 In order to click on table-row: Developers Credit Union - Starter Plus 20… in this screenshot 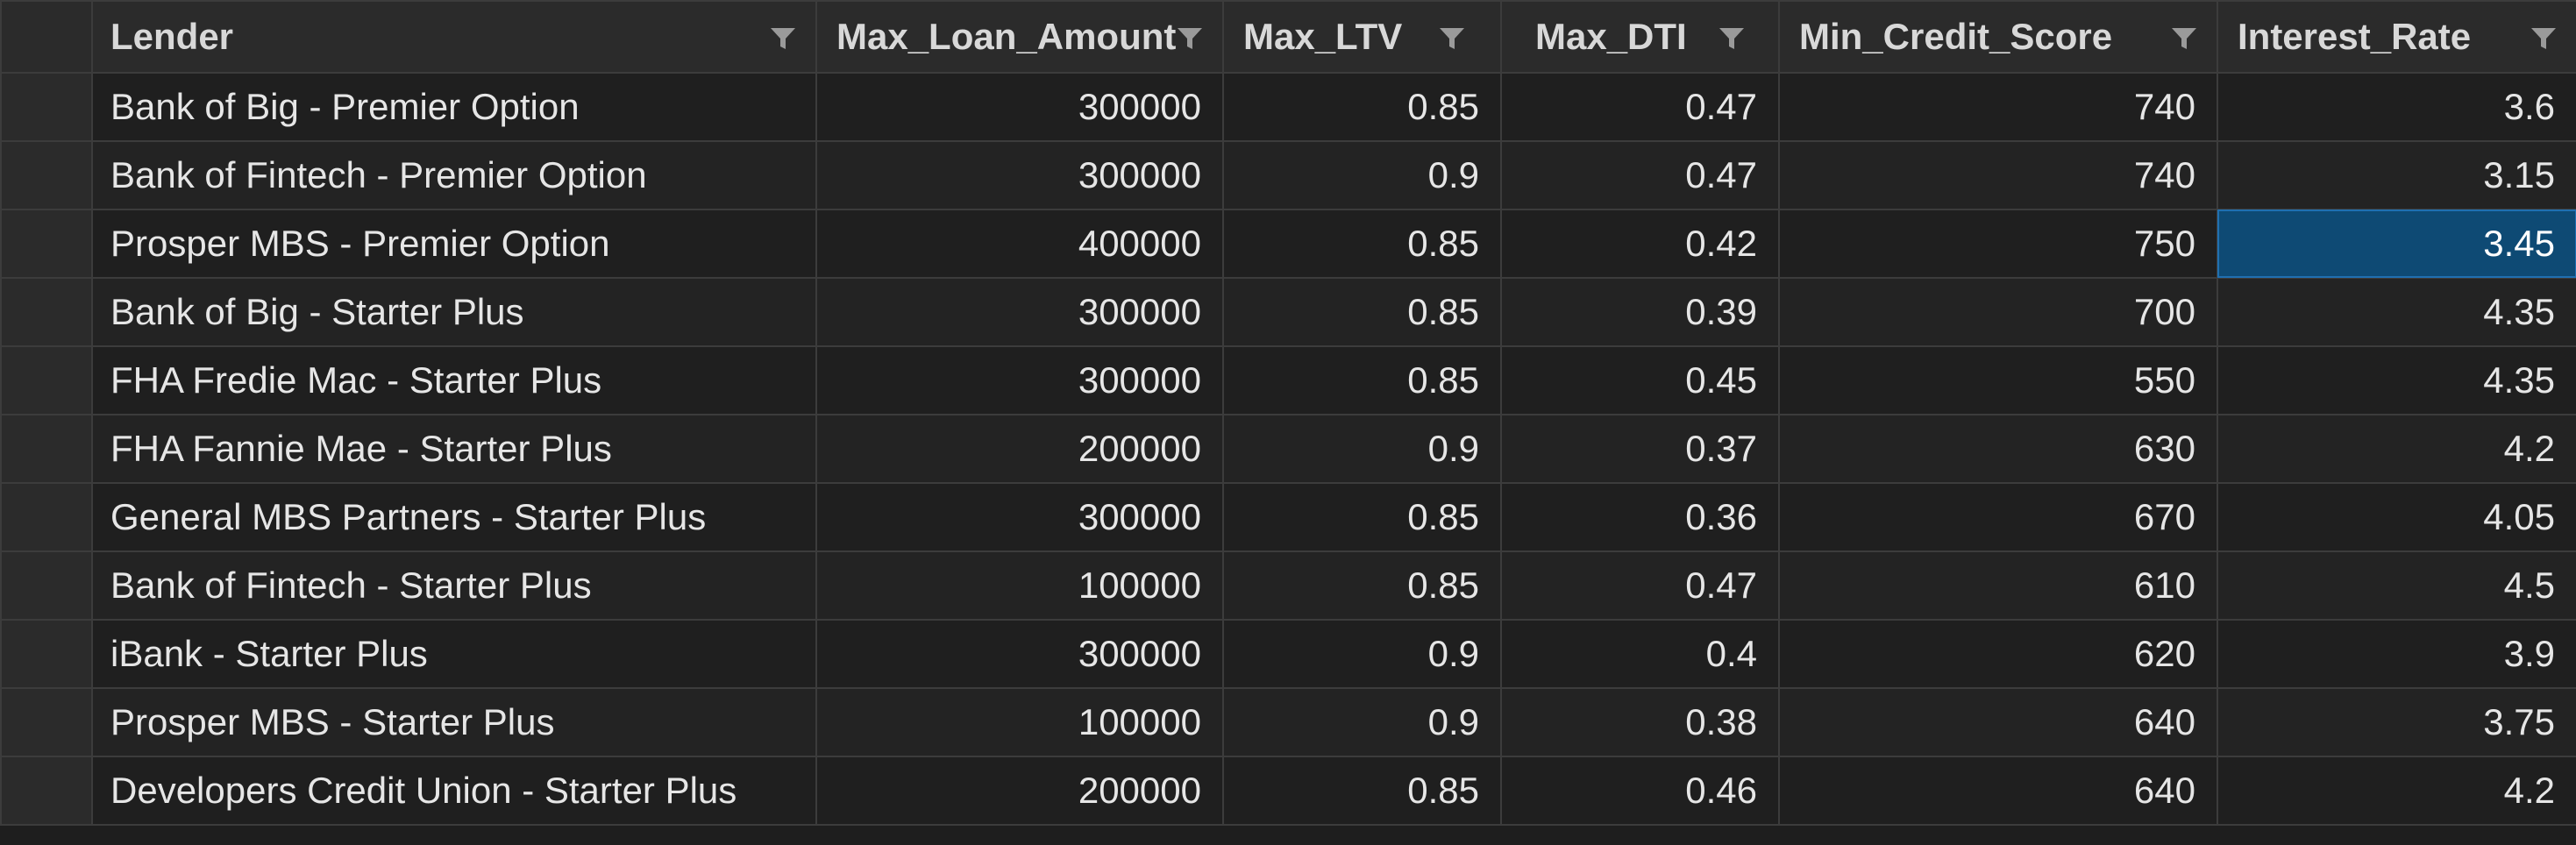, I will do `click(1288, 791)`.